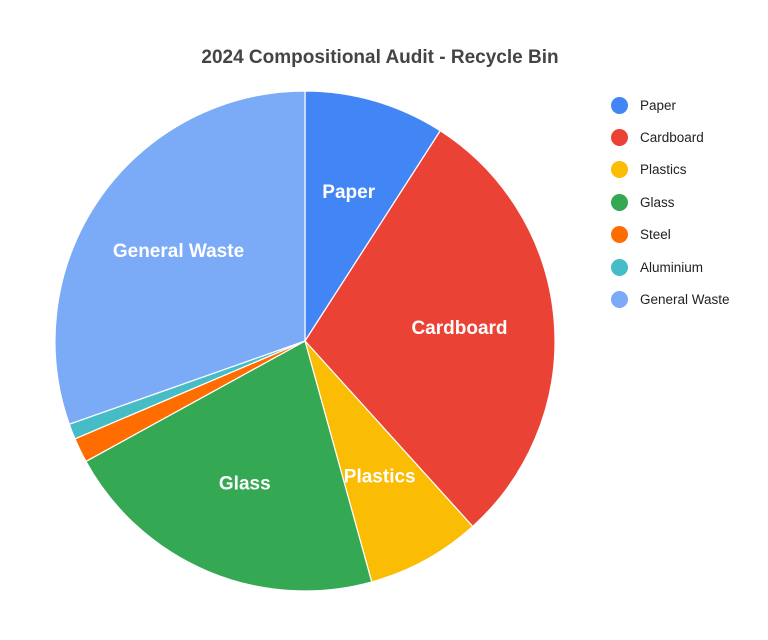  I want to click on legend-item-paper: Paper, so click(670, 105).